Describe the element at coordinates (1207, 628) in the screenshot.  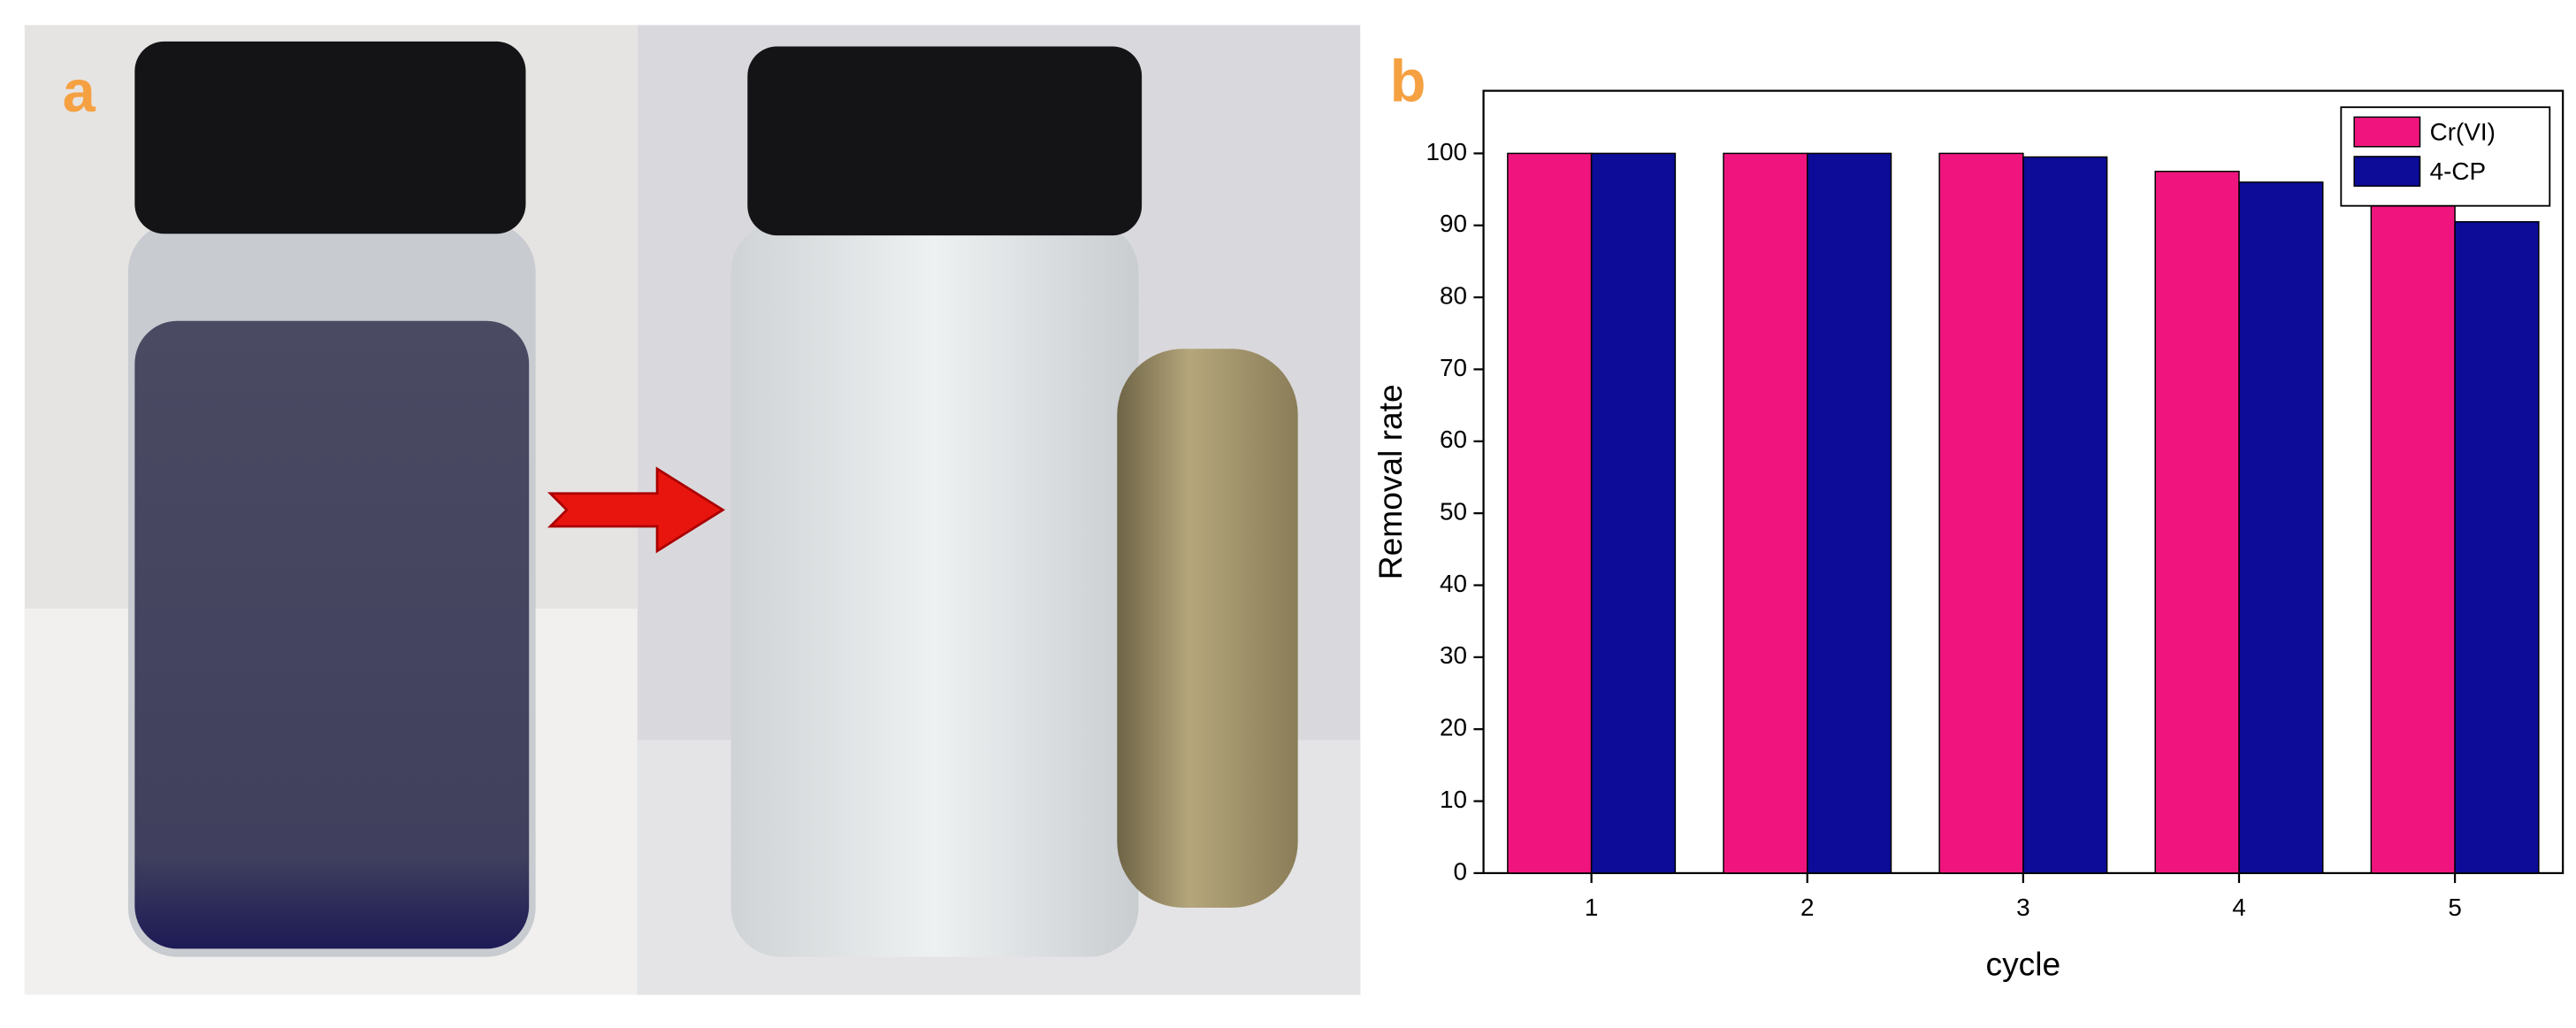
I see `vial-lid-gold` at that location.